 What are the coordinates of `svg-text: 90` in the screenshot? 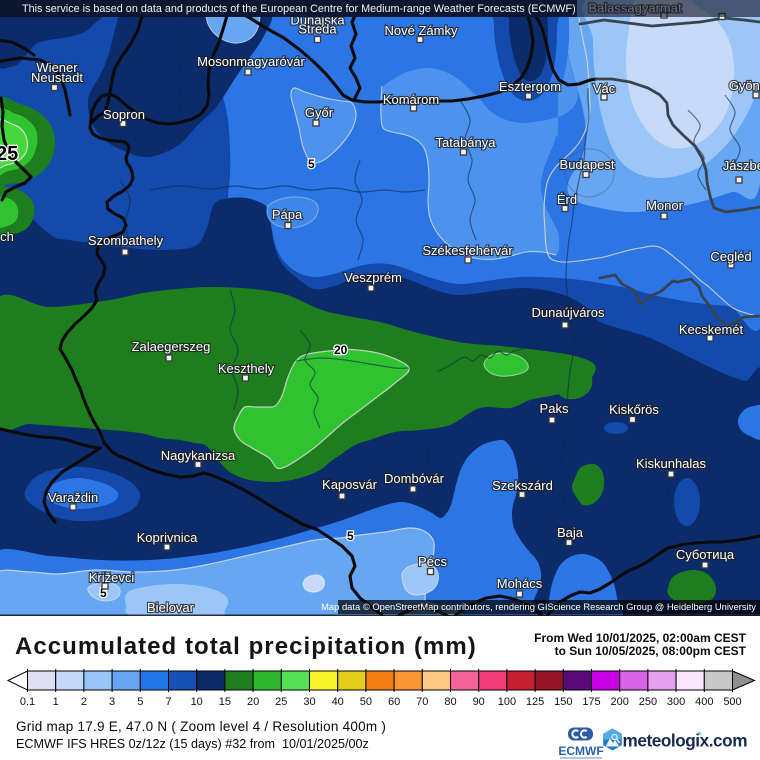 It's located at (479, 702).